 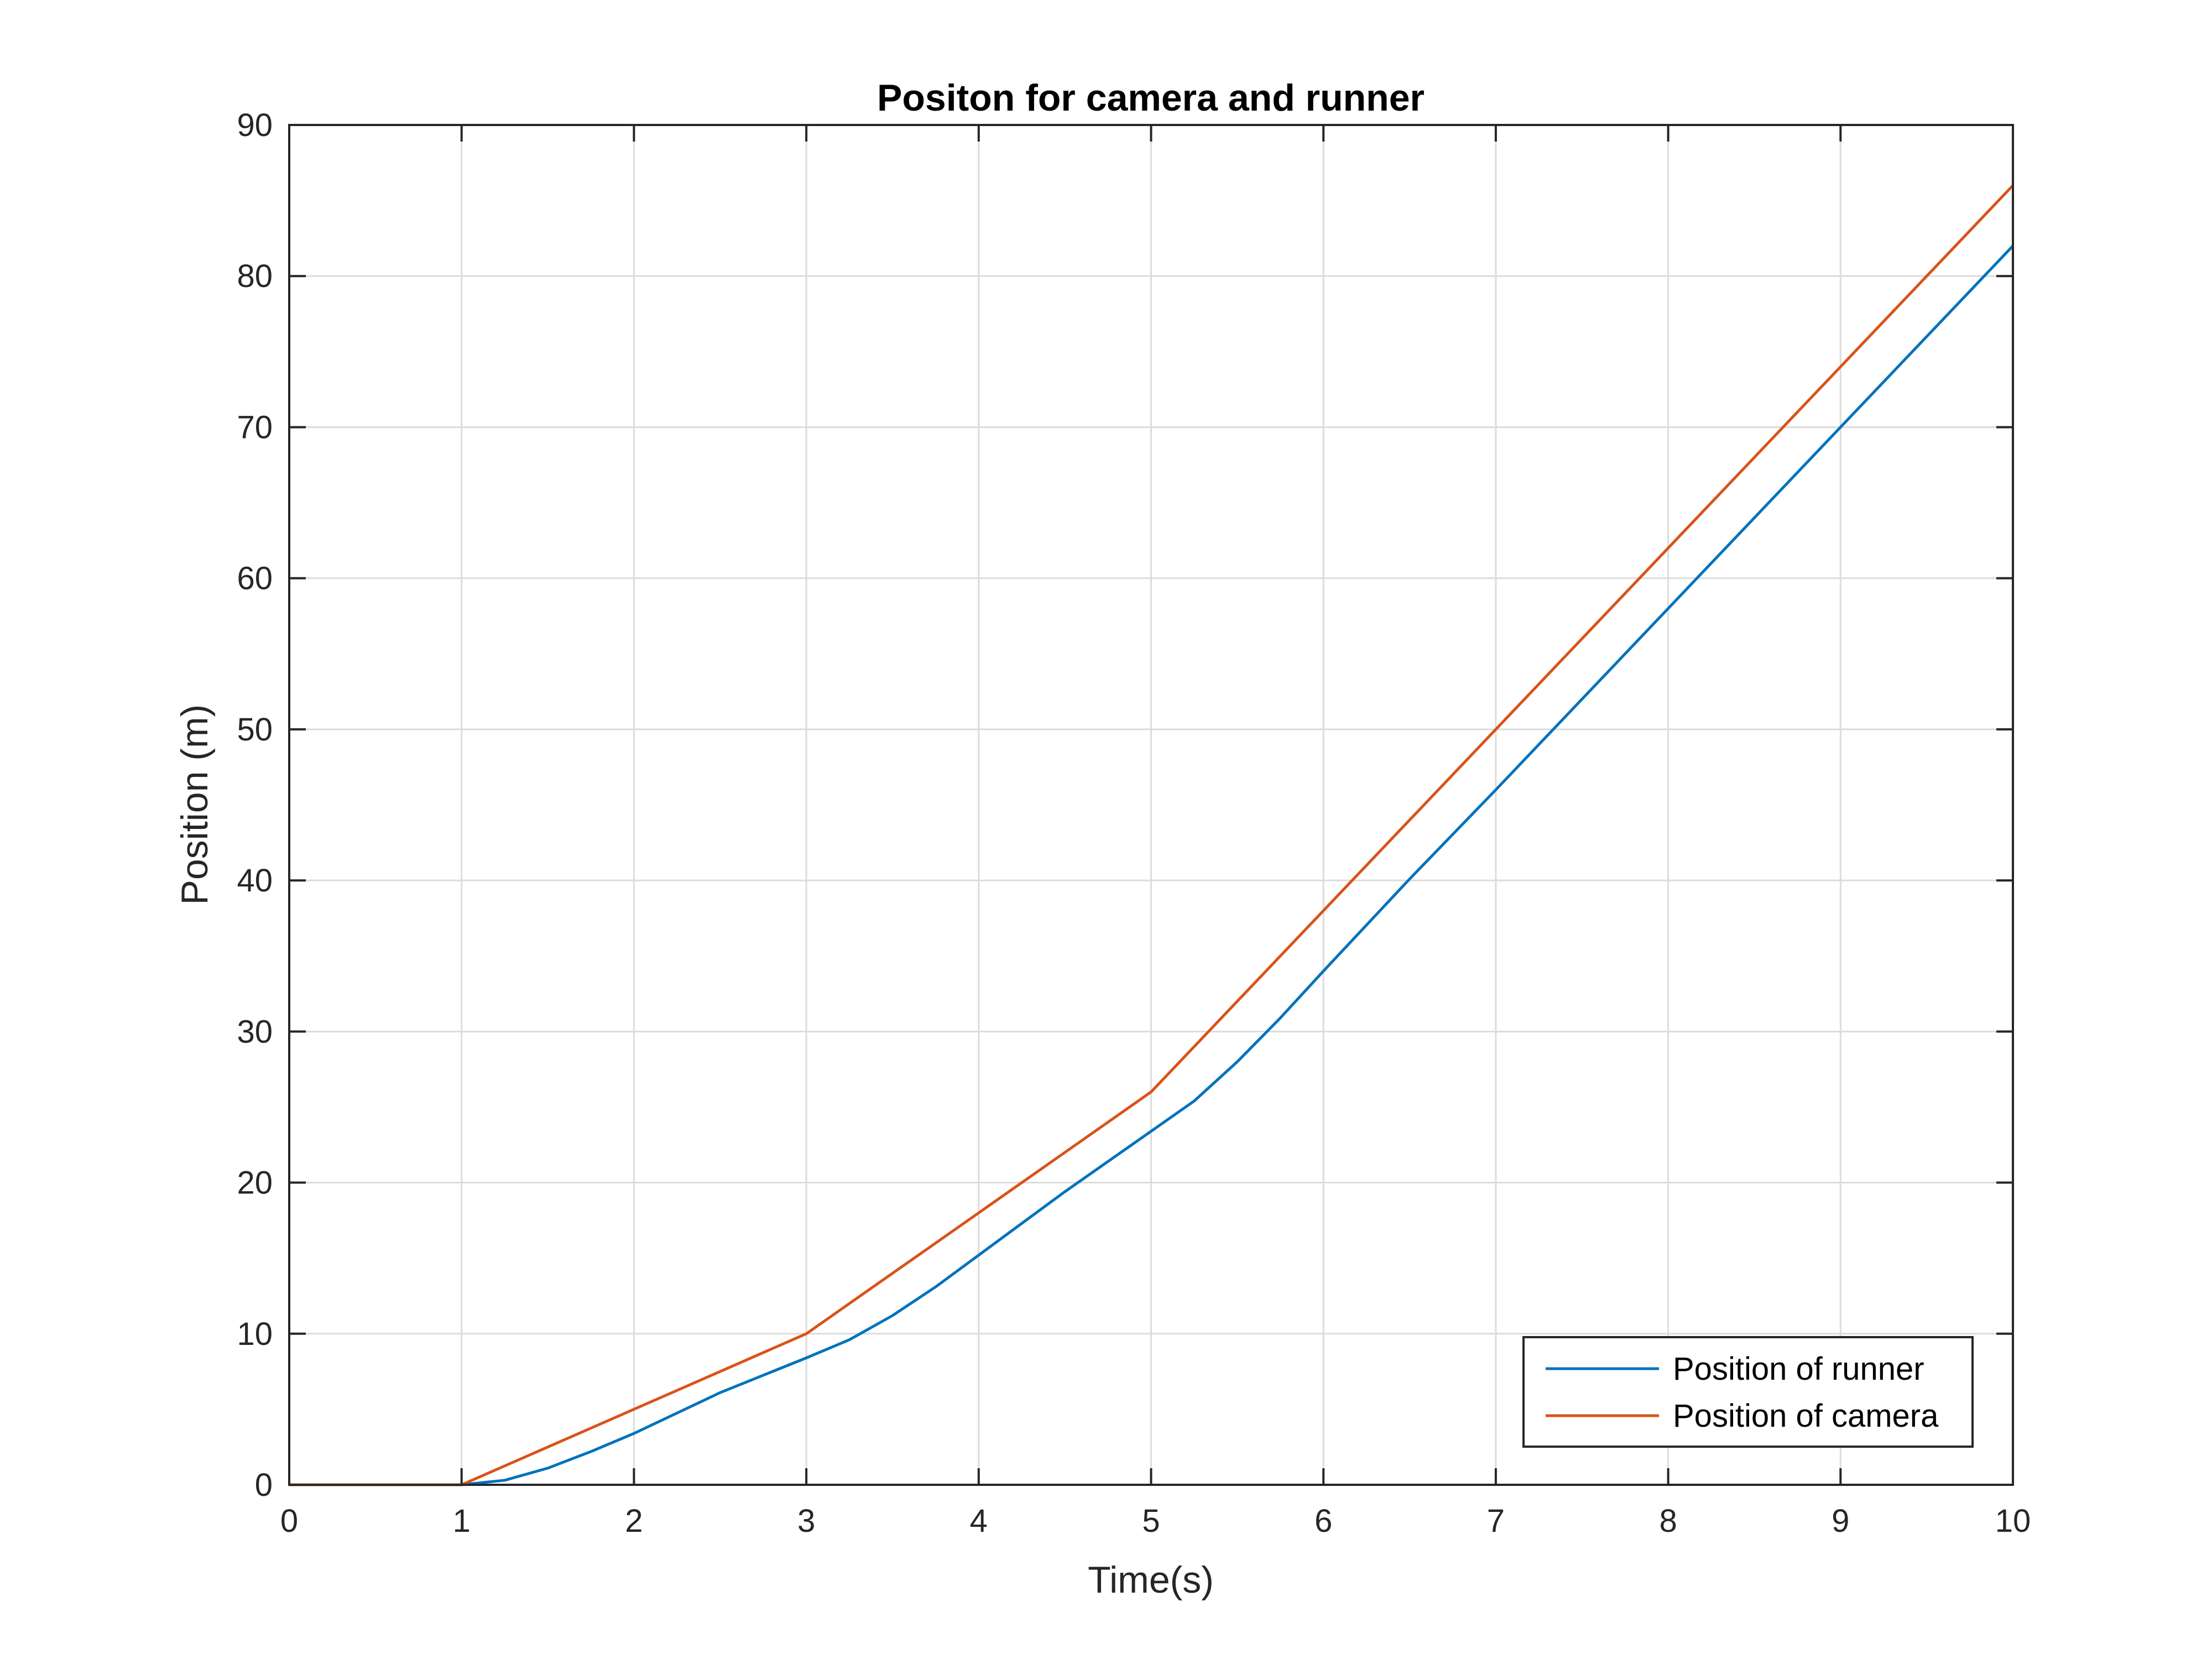 What do you see at coordinates (255, 1183) in the screenshot?
I see `y-tick-label: 20` at bounding box center [255, 1183].